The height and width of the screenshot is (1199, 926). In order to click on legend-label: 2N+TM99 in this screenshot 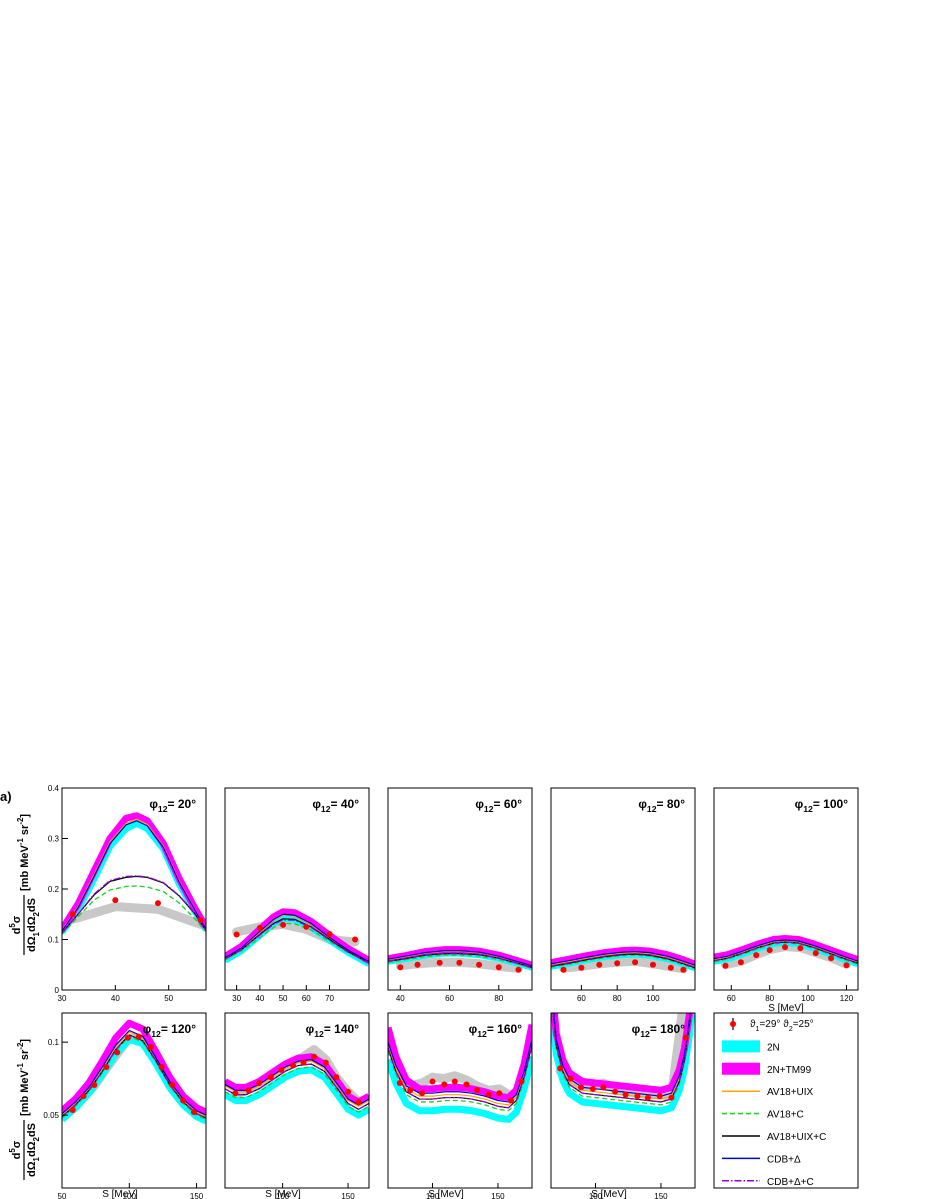, I will do `click(789, 1070)`.